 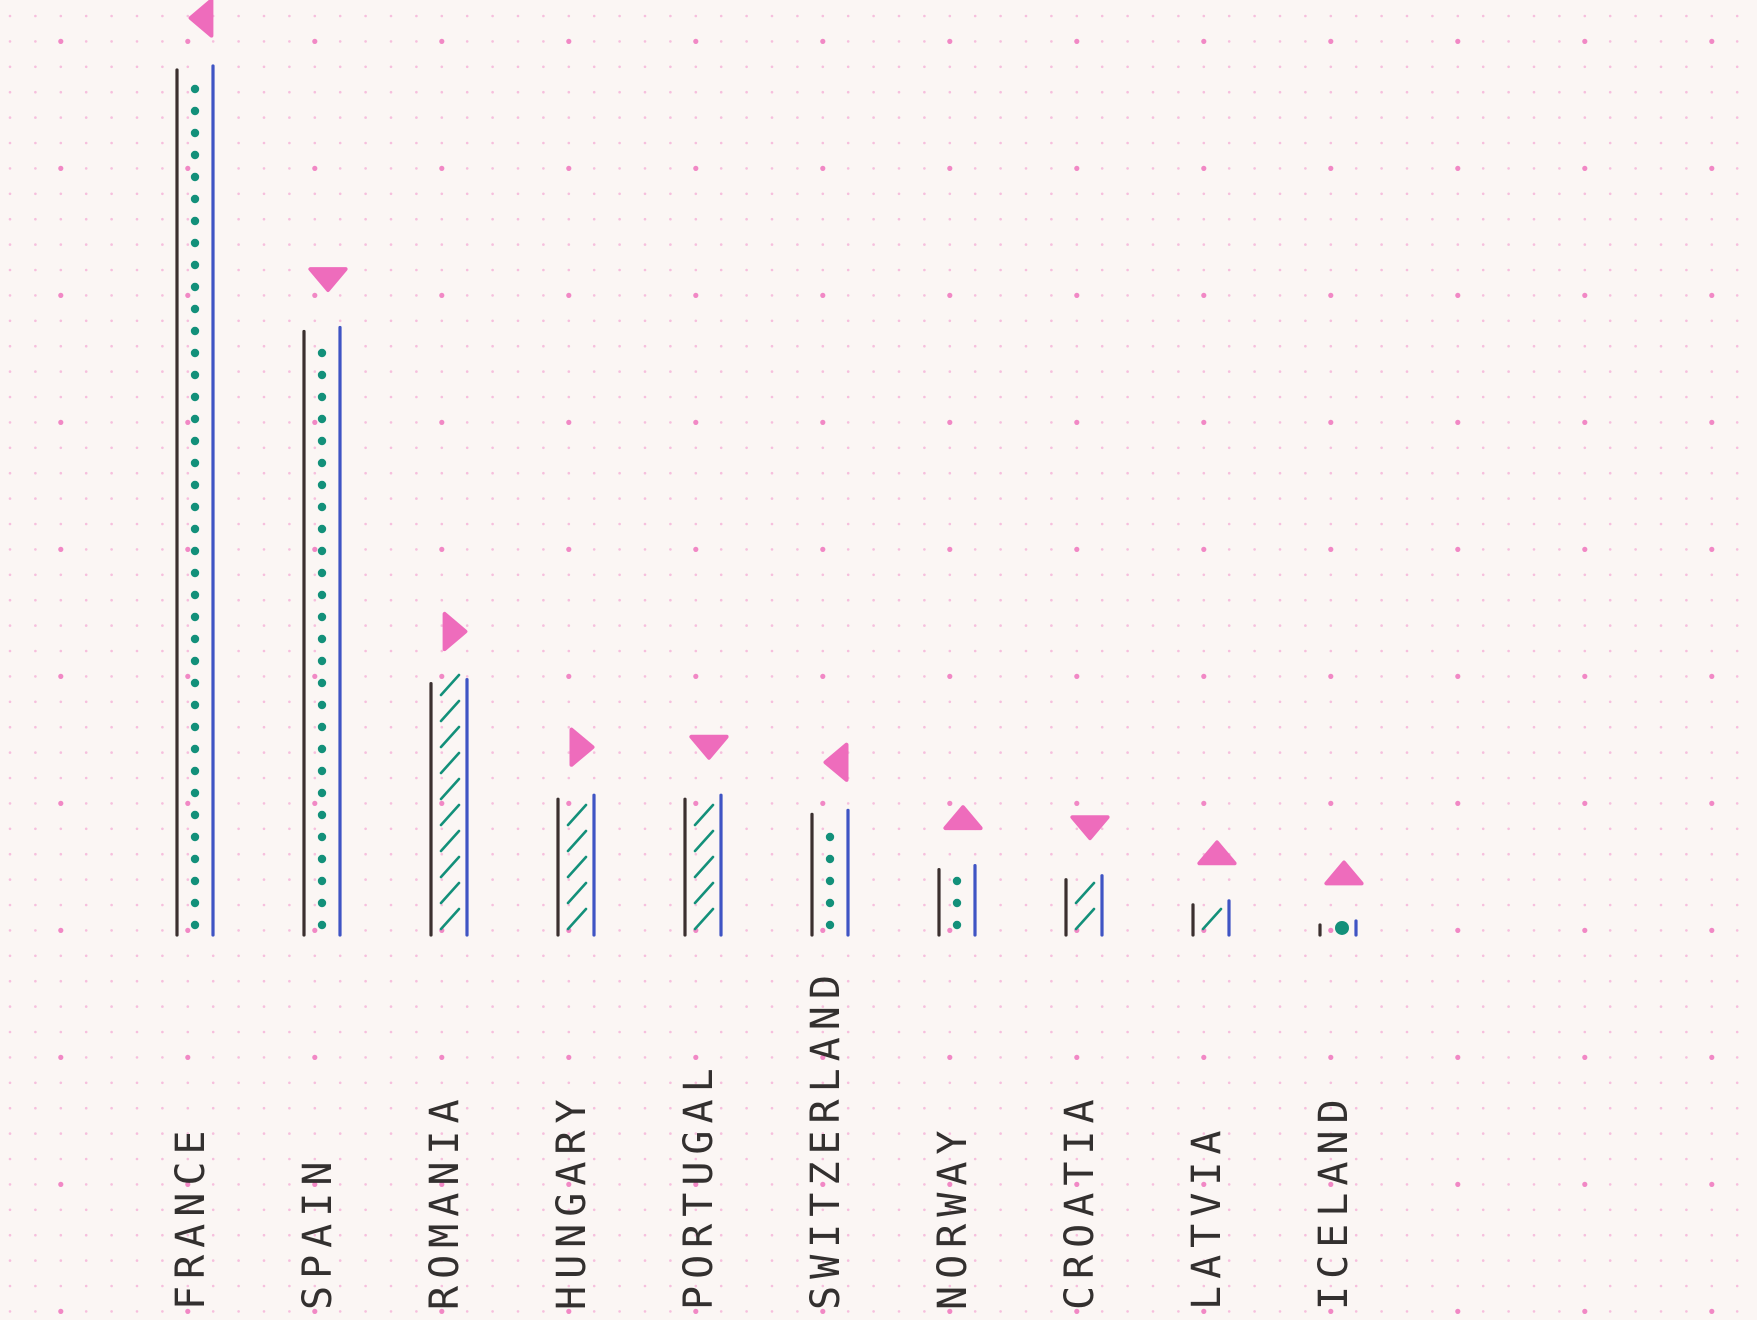 What do you see at coordinates (708, 747) in the screenshot?
I see `bar-marker` at bounding box center [708, 747].